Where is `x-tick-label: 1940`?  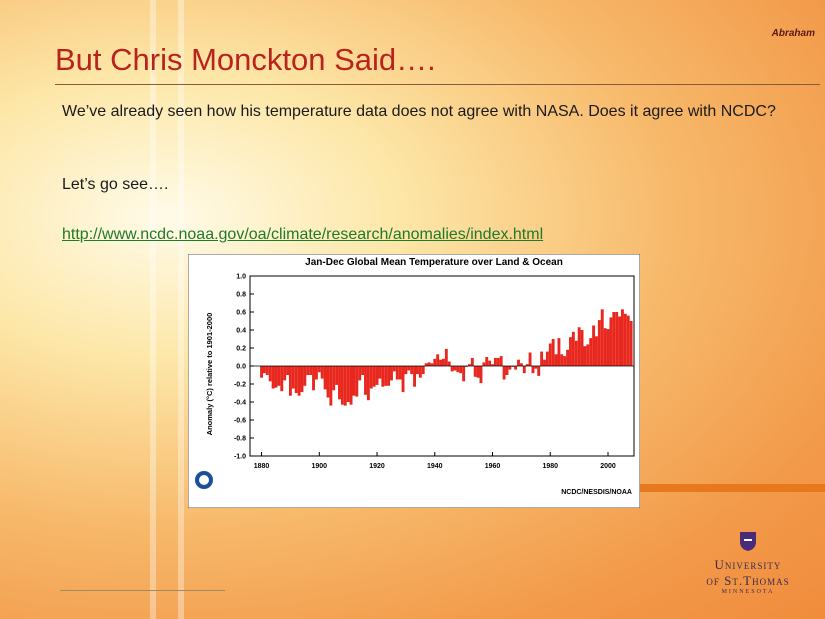
x-tick-label: 1940 is located at coordinates (435, 466).